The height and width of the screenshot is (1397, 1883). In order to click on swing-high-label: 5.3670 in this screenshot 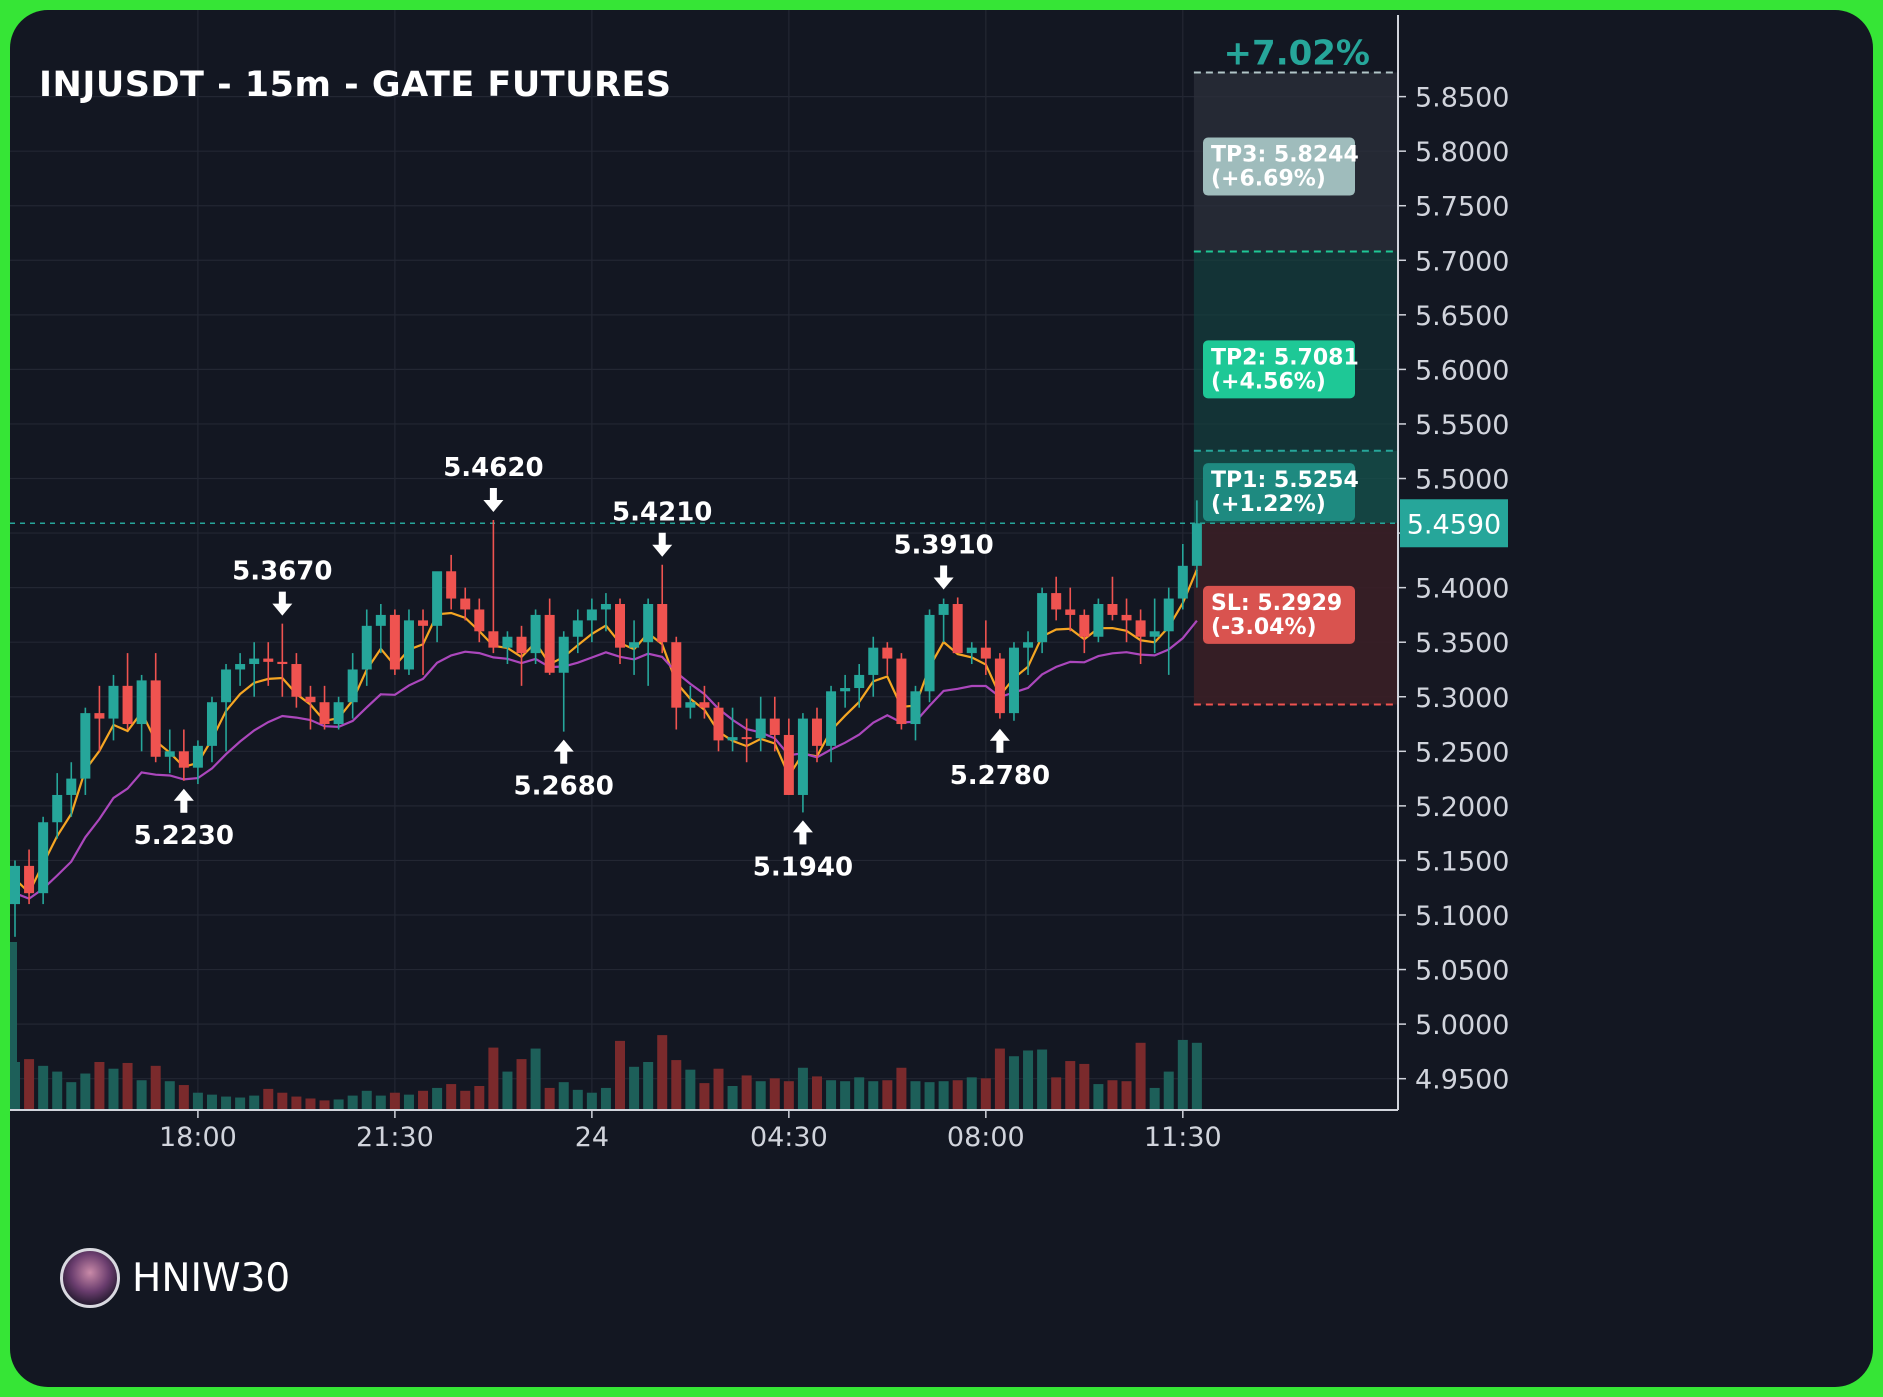, I will do `click(282, 572)`.